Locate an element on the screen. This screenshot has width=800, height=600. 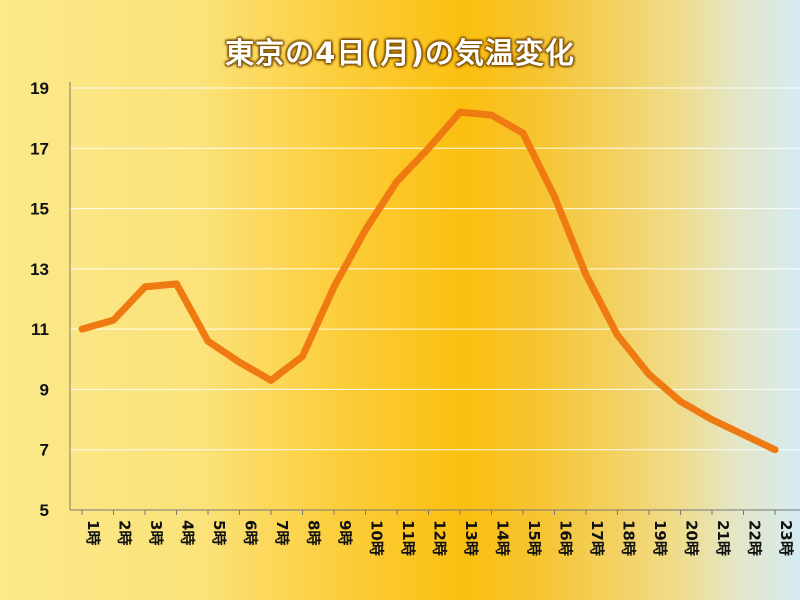
y-tick-label: 11 is located at coordinates (40, 329).